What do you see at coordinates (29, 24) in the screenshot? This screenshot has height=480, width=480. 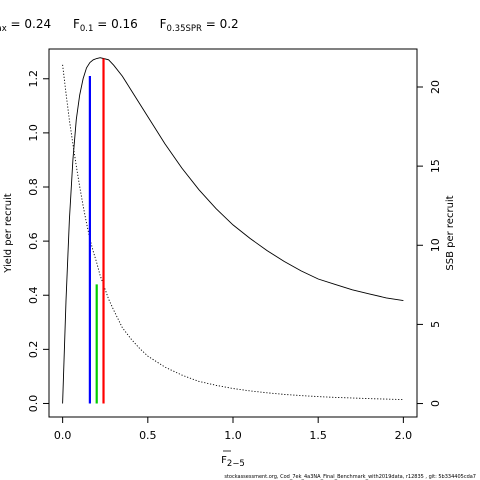 I see `title-fmax-value: = 0.24` at bounding box center [29, 24].